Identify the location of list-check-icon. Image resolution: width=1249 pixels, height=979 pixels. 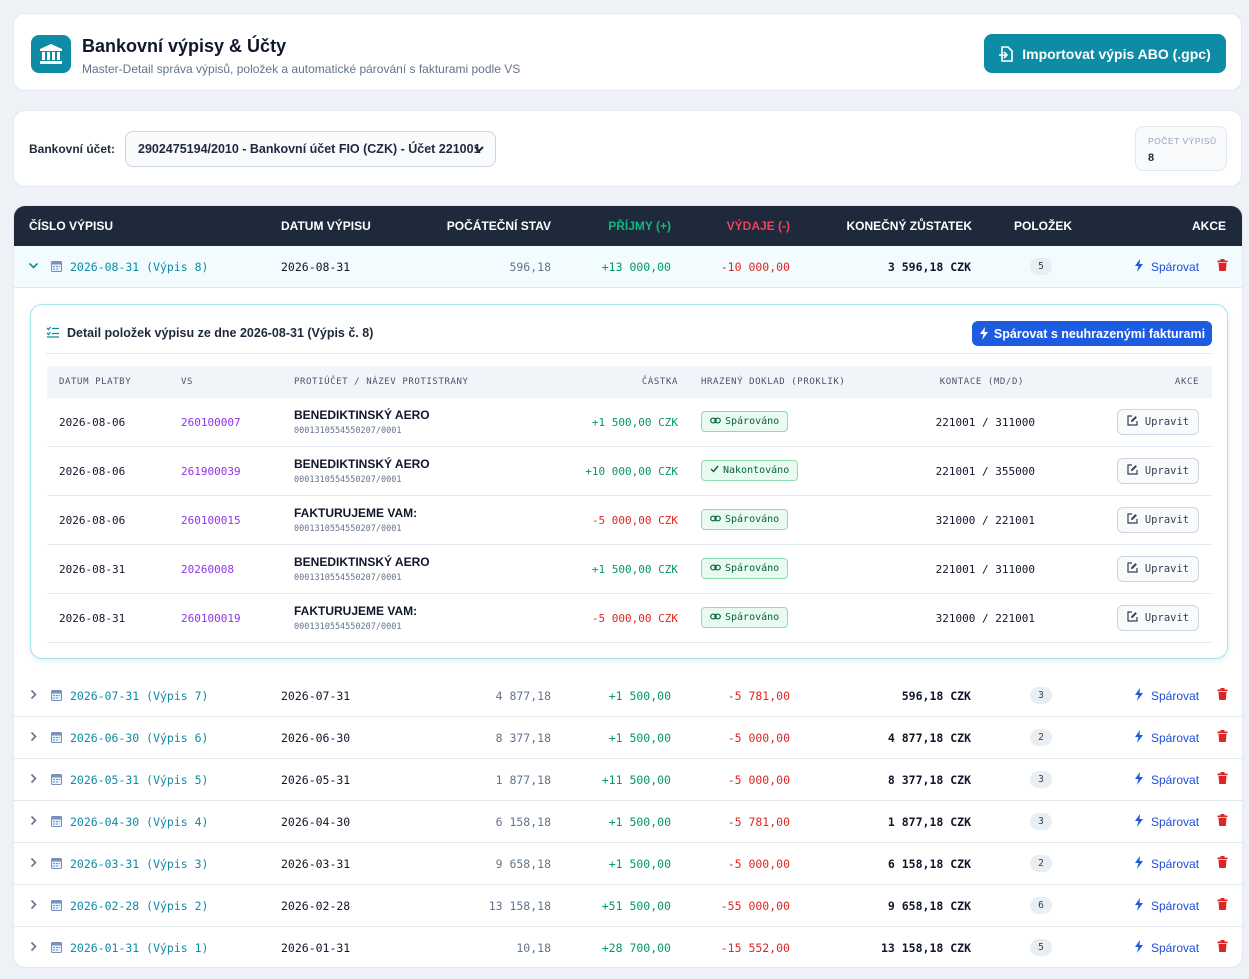
(52, 332).